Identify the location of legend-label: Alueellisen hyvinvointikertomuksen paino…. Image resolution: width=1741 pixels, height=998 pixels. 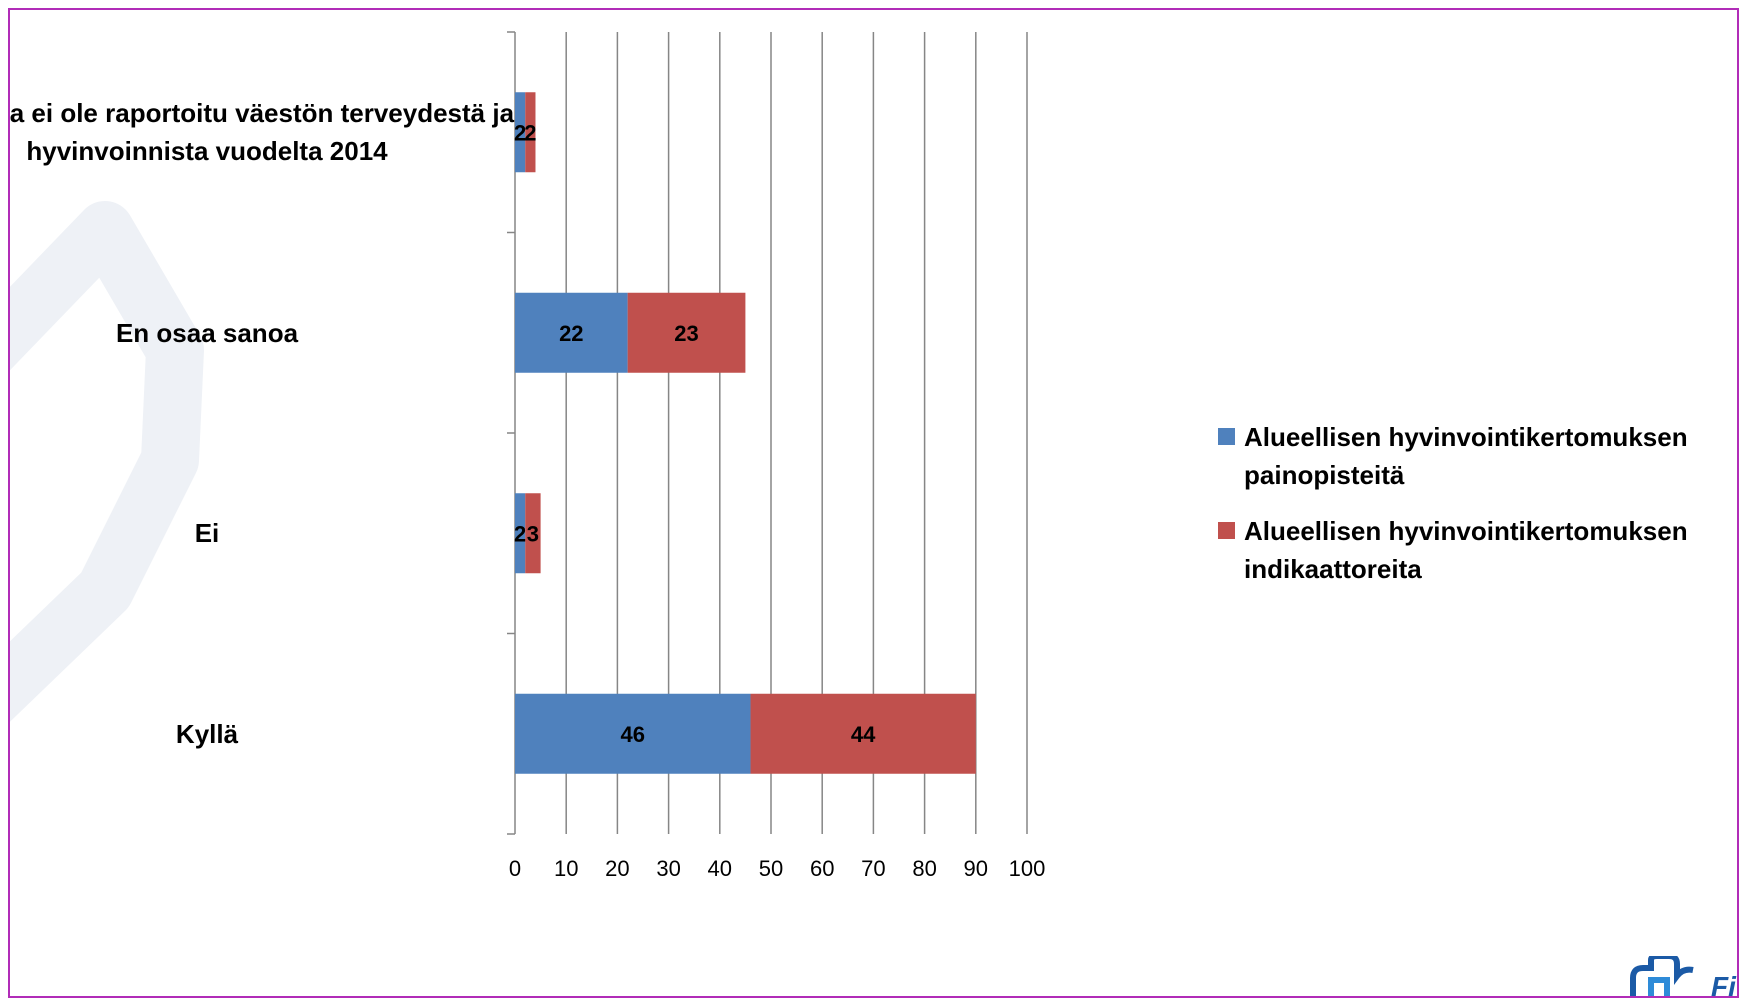
(1466, 456).